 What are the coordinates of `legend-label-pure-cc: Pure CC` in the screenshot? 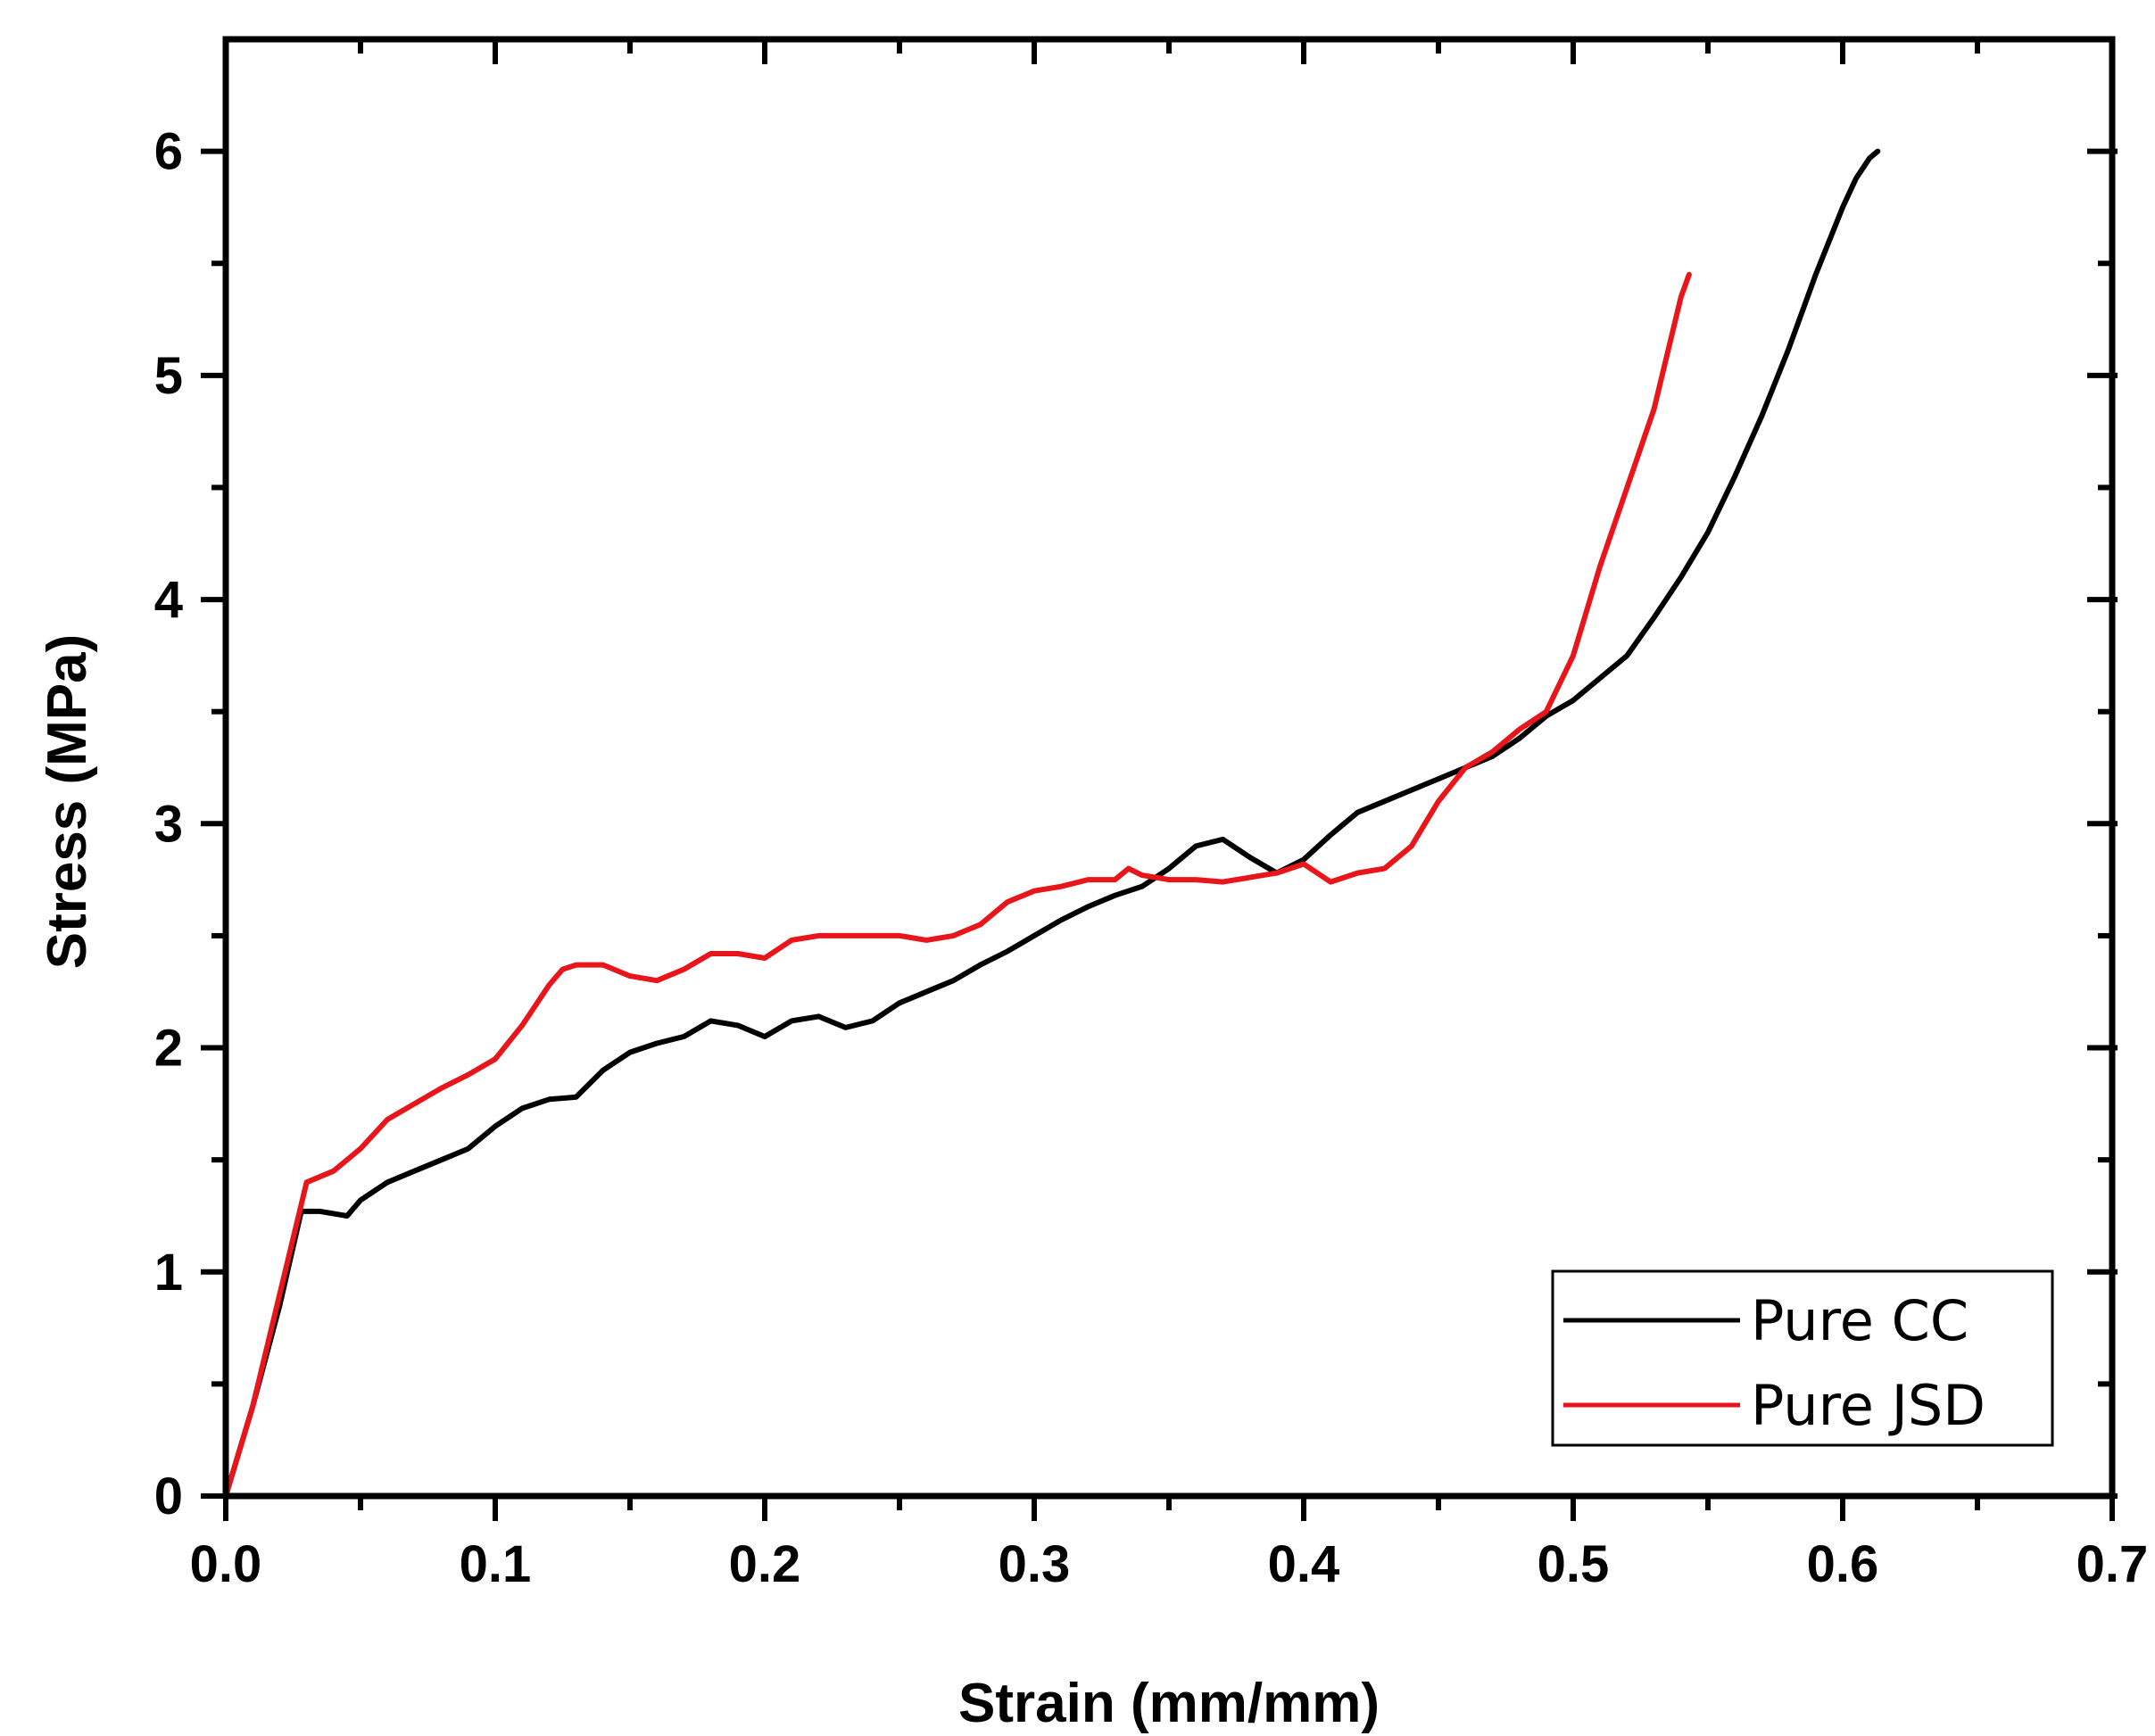 It's located at (1860, 1320).